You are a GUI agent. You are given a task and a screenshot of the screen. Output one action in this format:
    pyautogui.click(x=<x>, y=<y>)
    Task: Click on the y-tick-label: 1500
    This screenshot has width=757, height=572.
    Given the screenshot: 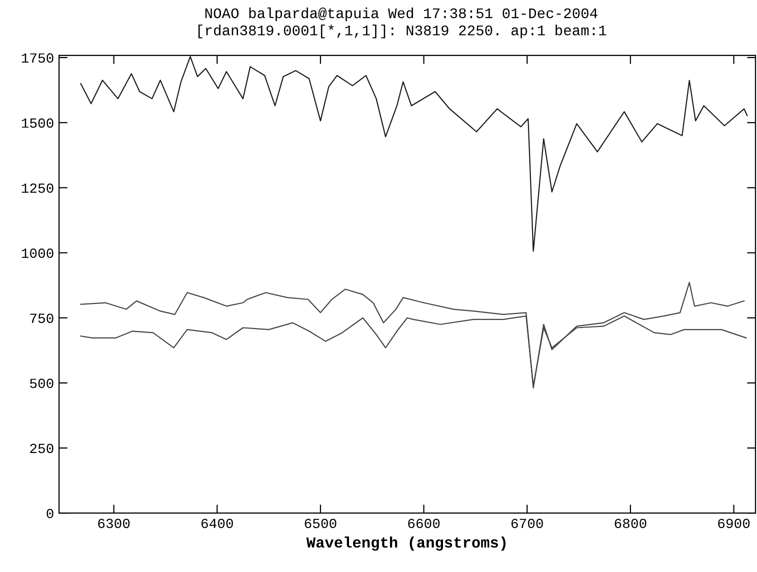 What is the action you would take?
    pyautogui.click(x=38, y=123)
    